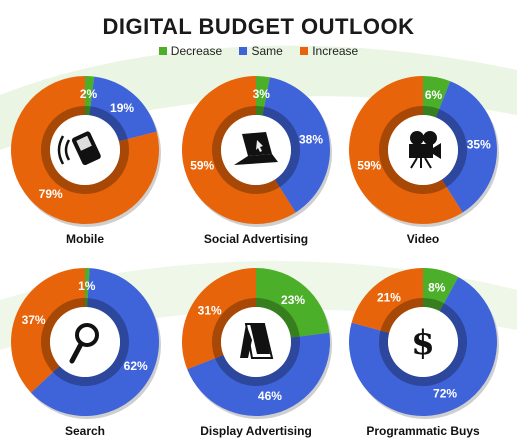 This screenshot has height=444, width=517. Describe the element at coordinates (85, 239) in the screenshot. I see `chart-title-mobile: Mobile` at that location.